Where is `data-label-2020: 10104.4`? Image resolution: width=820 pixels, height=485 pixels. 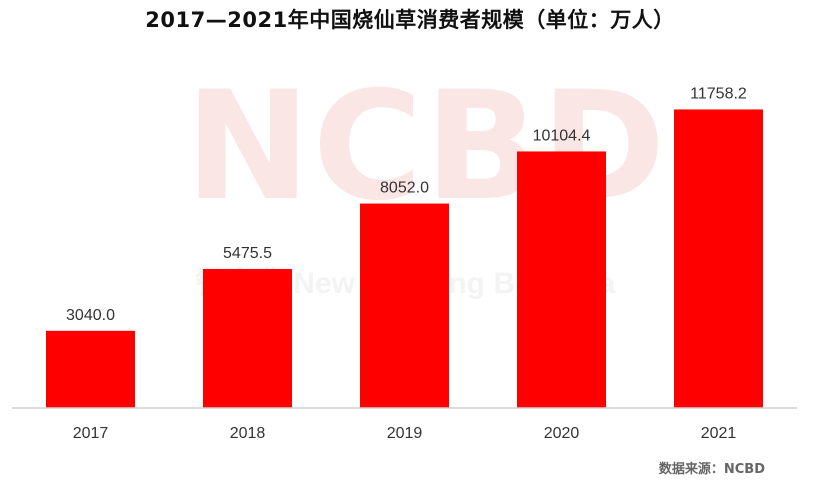 data-label-2020: 10104.4 is located at coordinates (562, 135).